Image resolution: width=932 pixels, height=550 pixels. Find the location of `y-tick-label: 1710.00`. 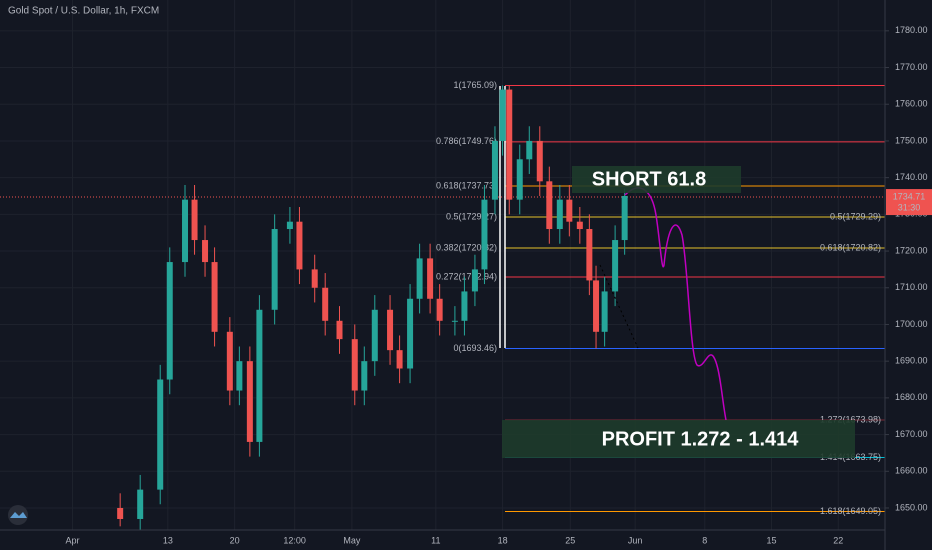

y-tick-label: 1710.00 is located at coordinates (911, 287).